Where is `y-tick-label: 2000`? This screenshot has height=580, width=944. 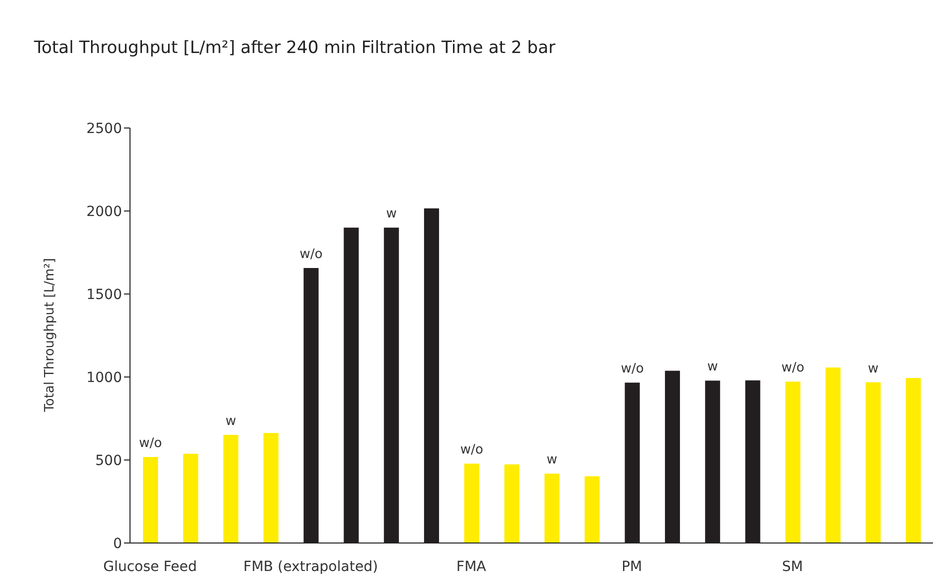
y-tick-label: 2000 is located at coordinates (104, 212).